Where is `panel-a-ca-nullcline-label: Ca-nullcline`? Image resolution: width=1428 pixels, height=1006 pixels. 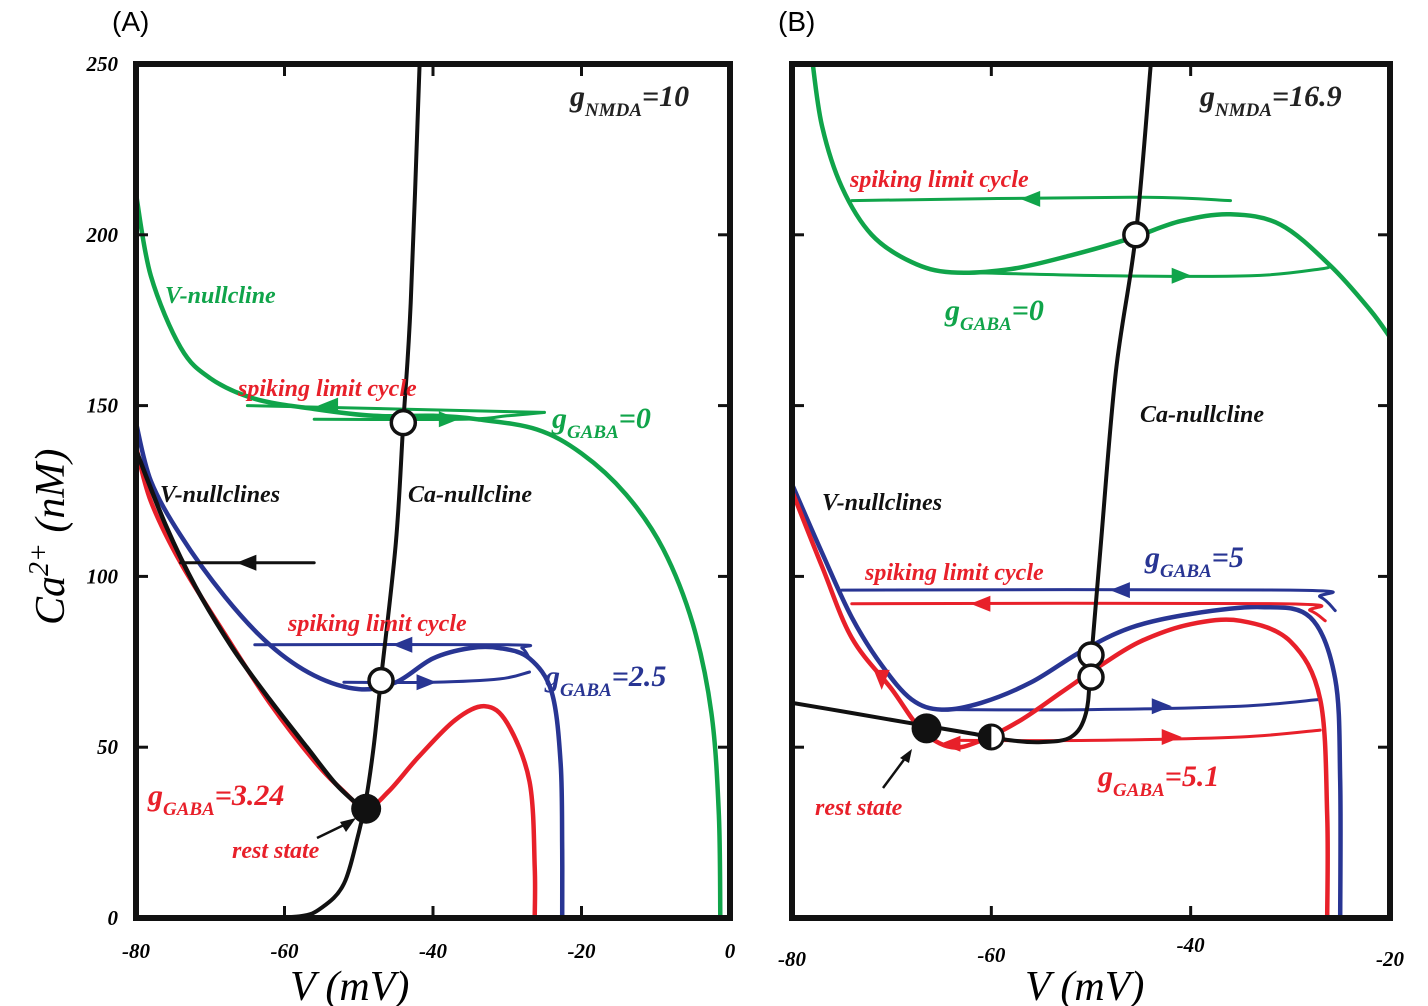
panel-a-ca-nullcline-label: Ca-nullcline is located at coordinates (470, 495).